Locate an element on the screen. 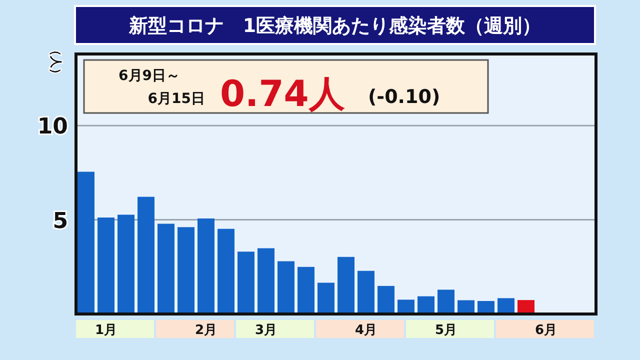 The image size is (640, 360). chart-title: 新型コロナ 1医療機関あたり感染者数（週別） is located at coordinates (335, 26).